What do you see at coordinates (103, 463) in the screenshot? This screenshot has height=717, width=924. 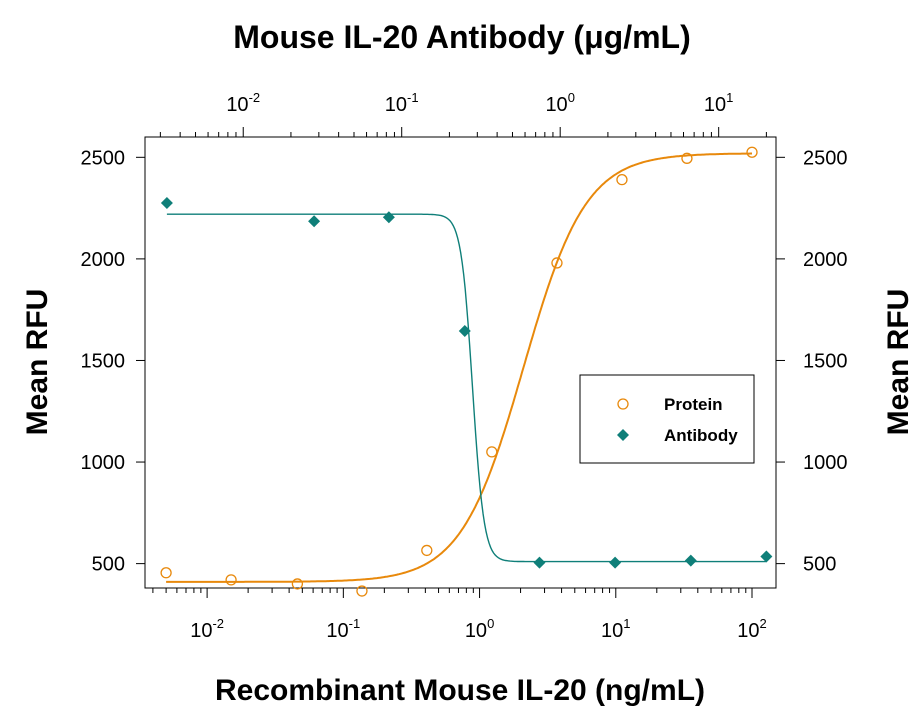 I see `y-tick-label: 1000` at bounding box center [103, 463].